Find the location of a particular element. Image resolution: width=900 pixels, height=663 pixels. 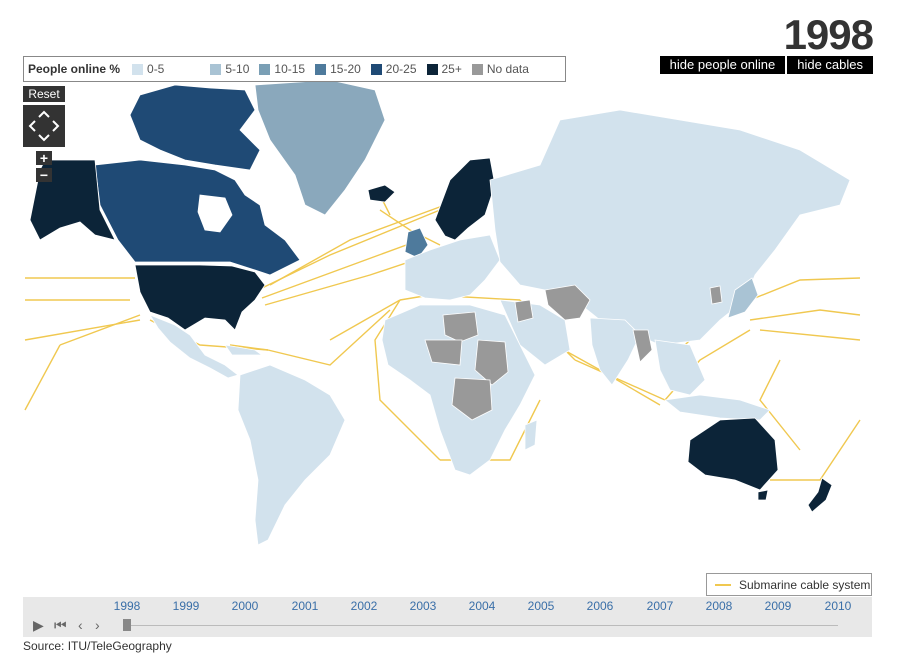

indonesia is located at coordinates (717, 407).